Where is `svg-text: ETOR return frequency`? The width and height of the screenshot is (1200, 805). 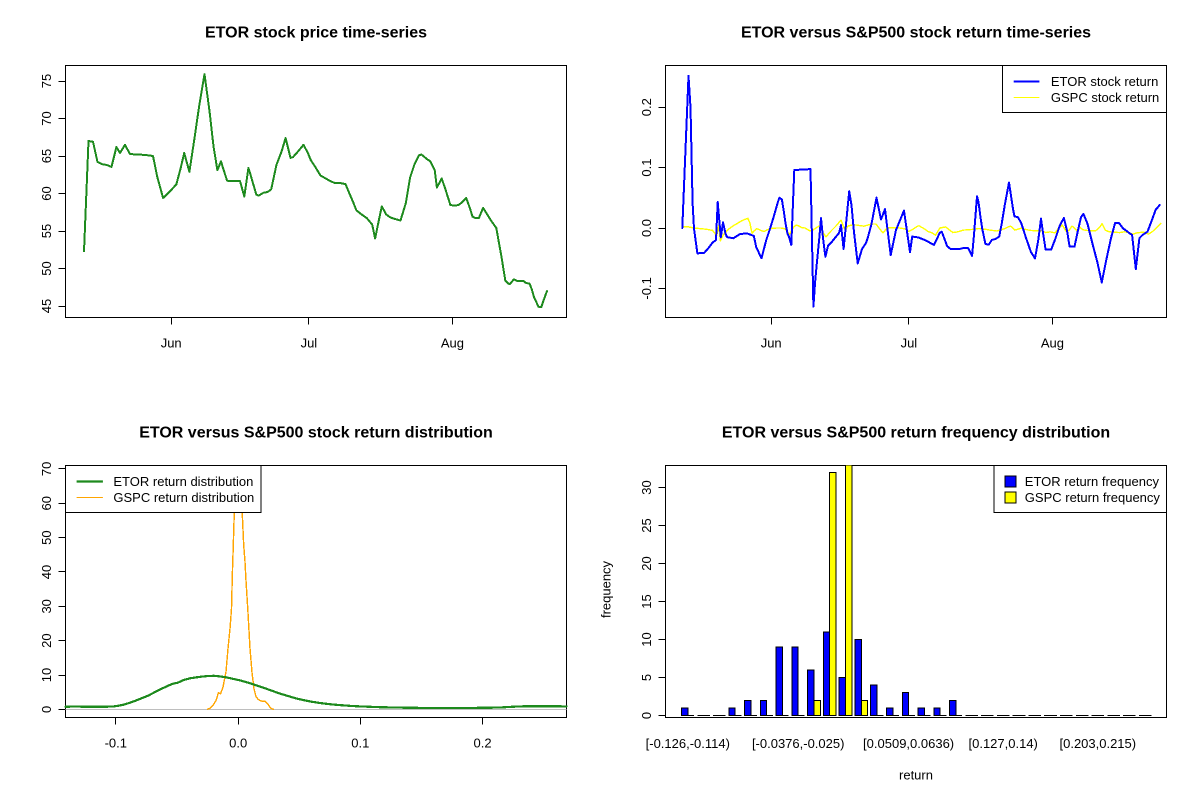 svg-text: ETOR return frequency is located at coordinates (1092, 481).